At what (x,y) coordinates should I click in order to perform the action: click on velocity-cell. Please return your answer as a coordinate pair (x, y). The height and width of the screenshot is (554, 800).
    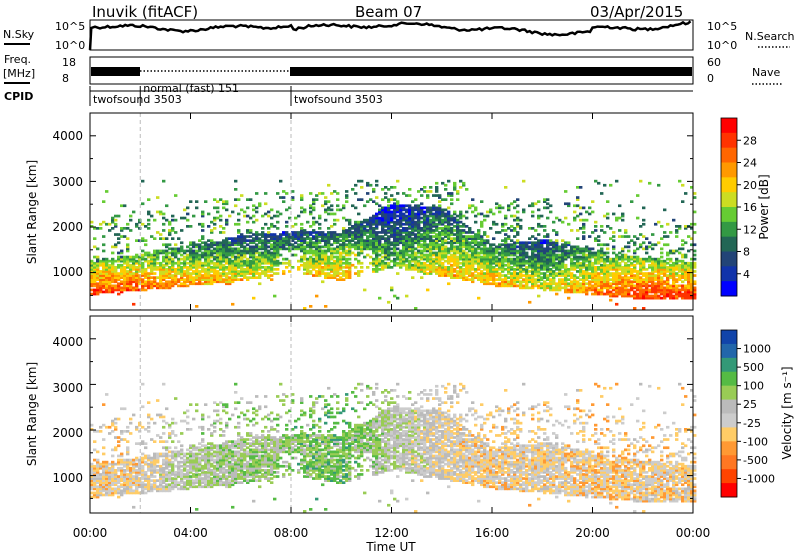
    Looking at the image, I should click on (113, 456).